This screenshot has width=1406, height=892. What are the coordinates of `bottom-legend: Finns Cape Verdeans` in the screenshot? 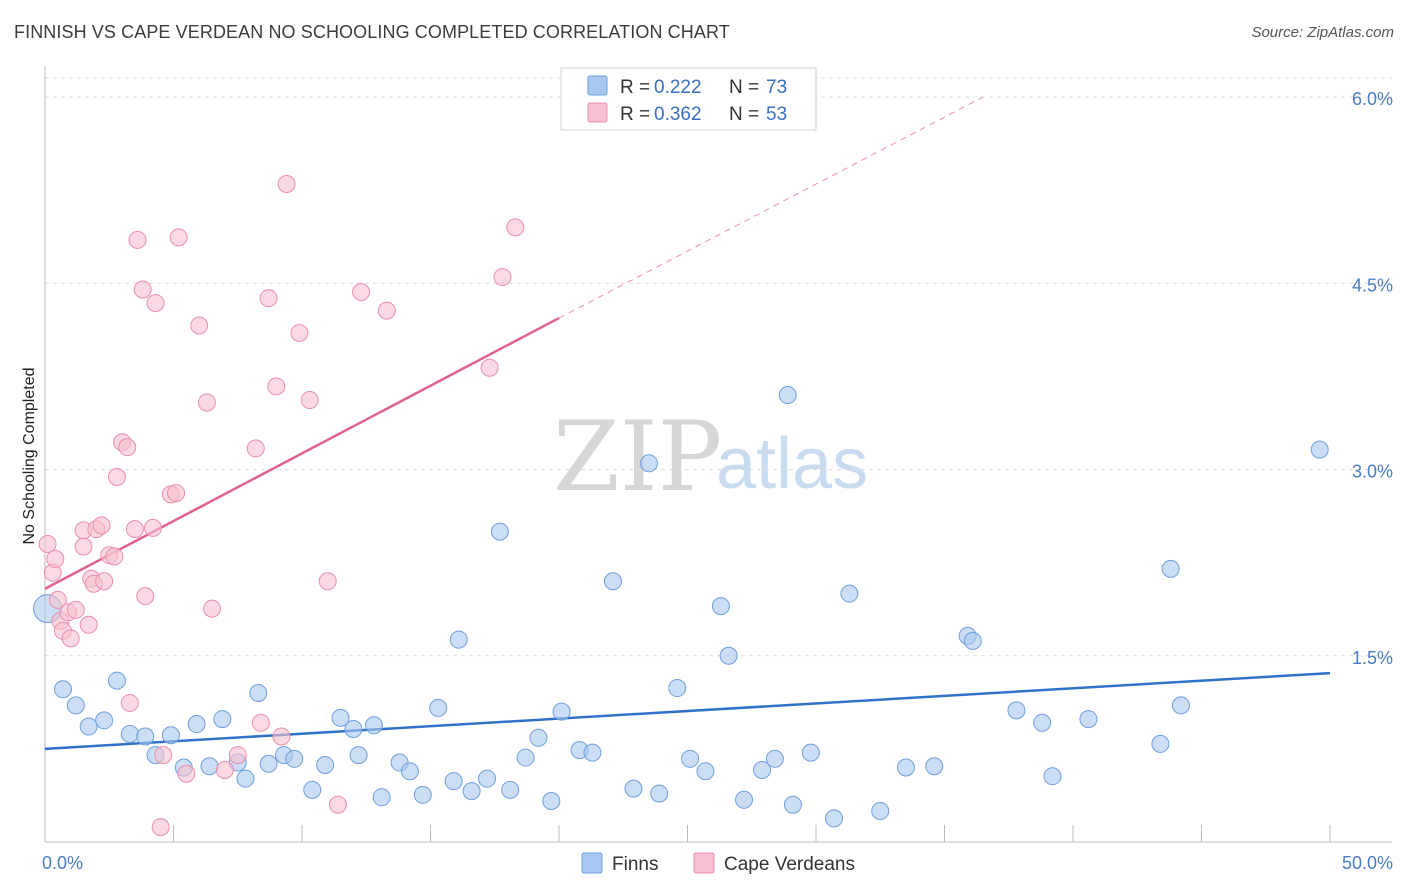 It's located at (718, 863).